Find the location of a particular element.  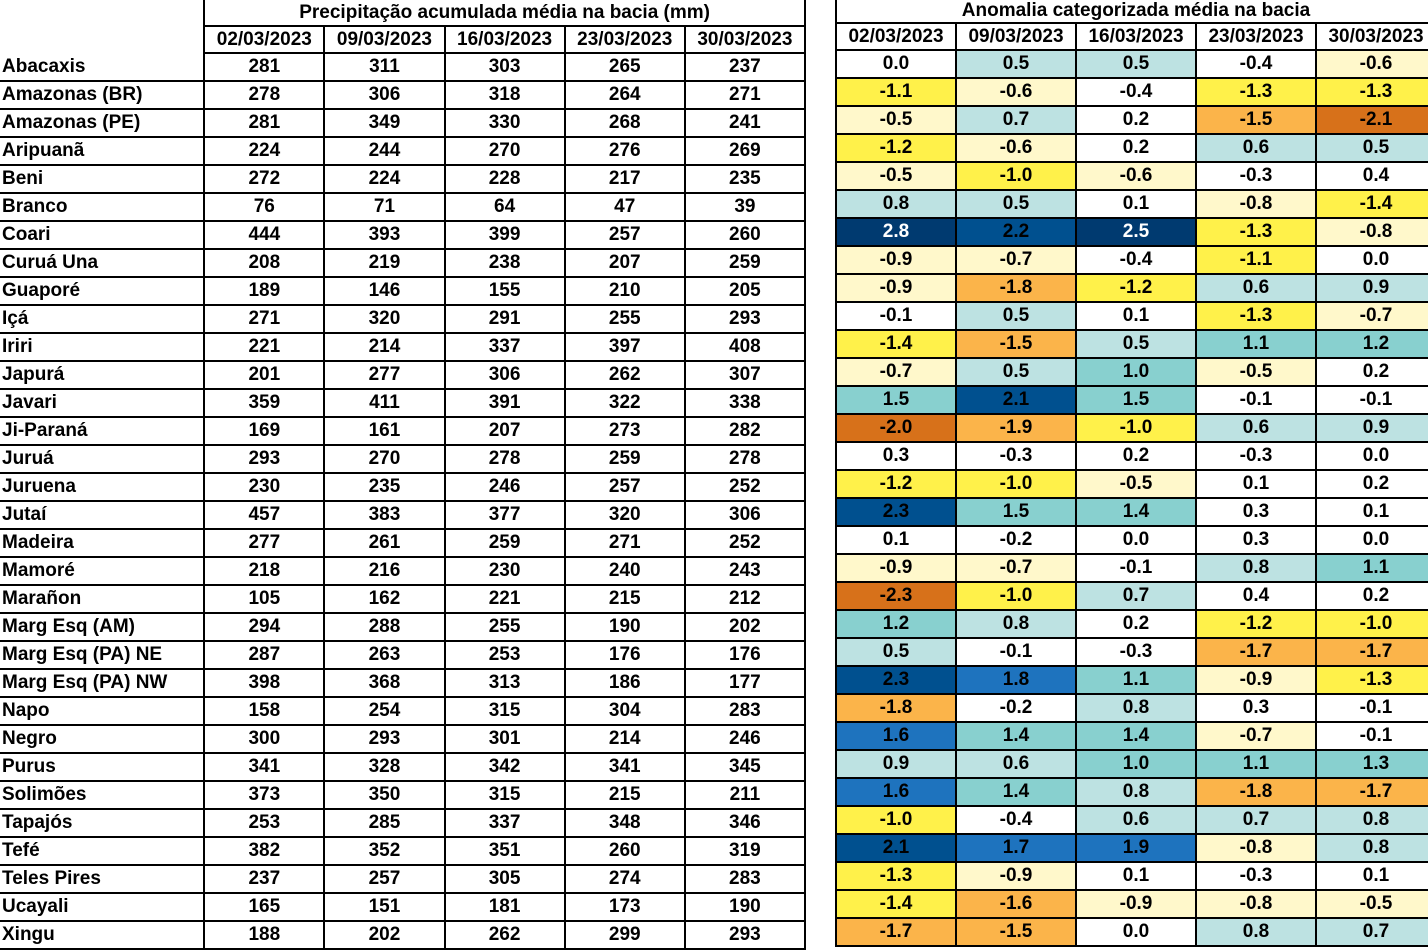

anomaly-cell: -1.6 is located at coordinates (1016, 904).